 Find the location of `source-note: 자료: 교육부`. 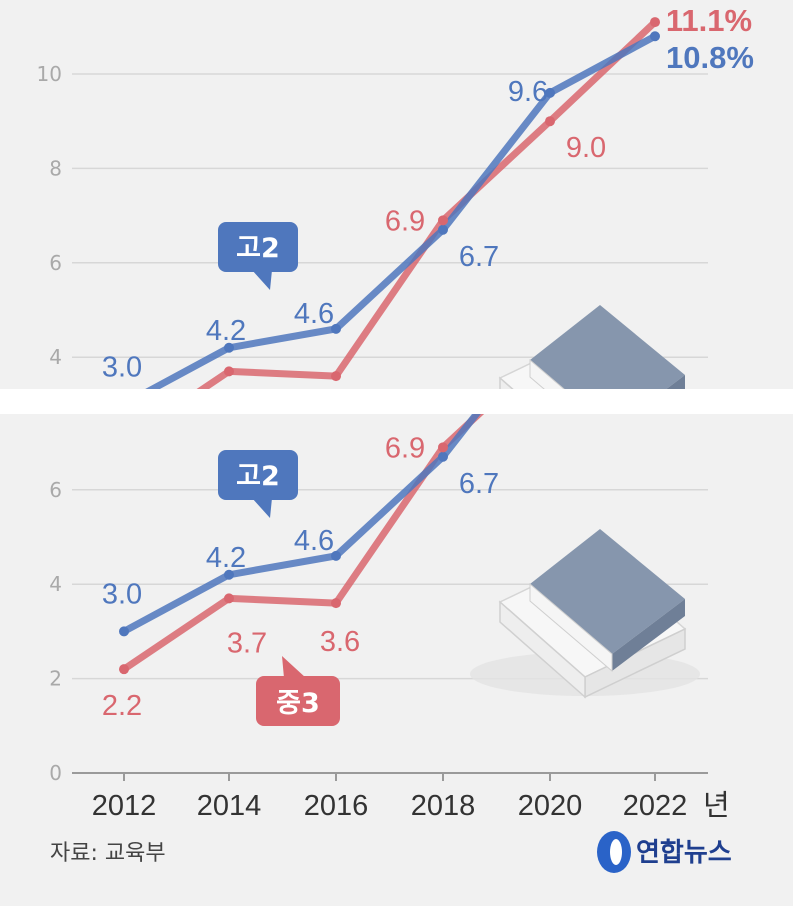

source-note: 자료: 교육부 is located at coordinates (108, 853).